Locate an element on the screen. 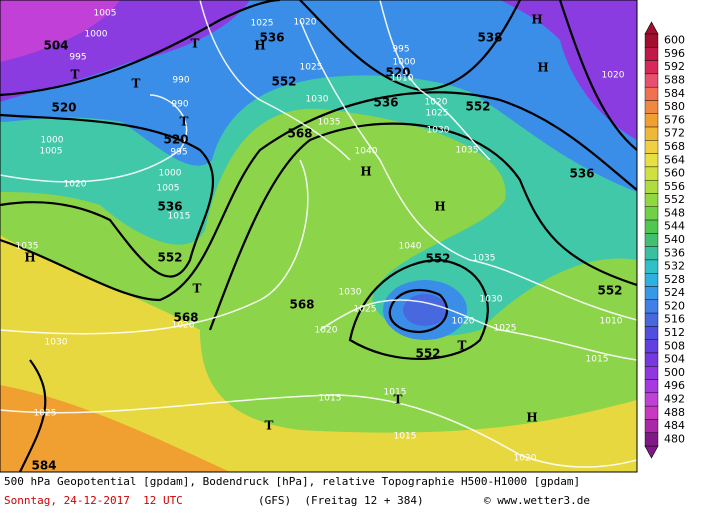  colorbar-label: 548 is located at coordinates (674, 212).